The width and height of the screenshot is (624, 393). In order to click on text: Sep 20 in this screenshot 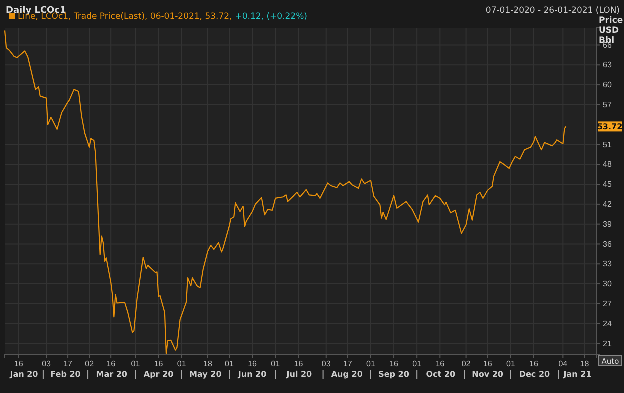, I will do `click(394, 374)`.